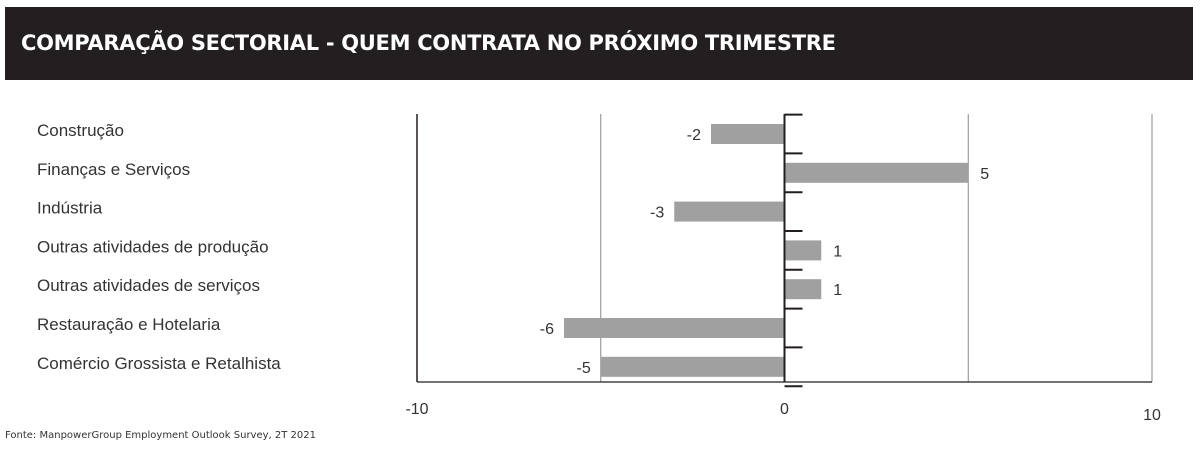 The height and width of the screenshot is (451, 1200). Describe the element at coordinates (584, 368) in the screenshot. I see `data-label: -5` at that location.